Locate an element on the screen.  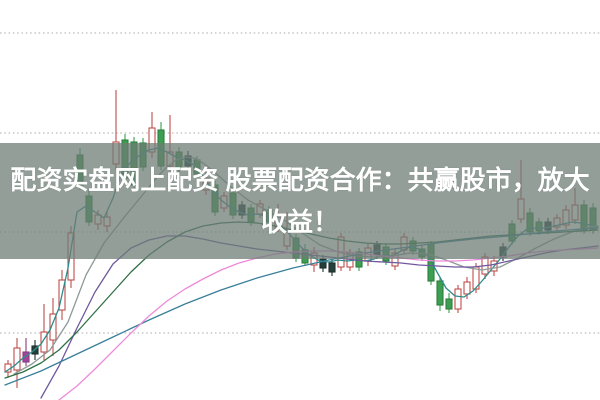
headline-line-1: 配资实盘网上配资 股票配资合作：共赢股市，放大 is located at coordinates (300, 180).